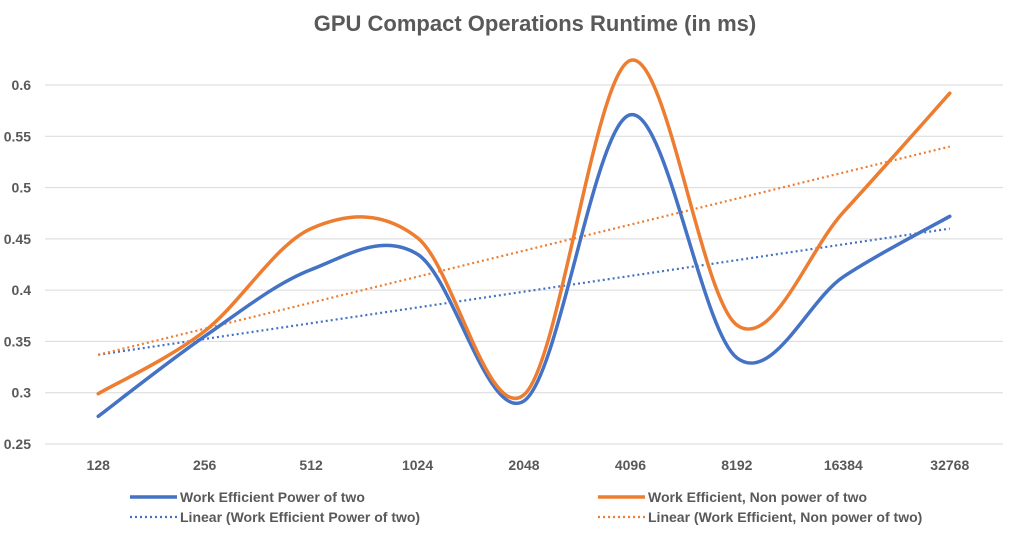  I want to click on y-tick-label: 0.45, so click(17, 239).